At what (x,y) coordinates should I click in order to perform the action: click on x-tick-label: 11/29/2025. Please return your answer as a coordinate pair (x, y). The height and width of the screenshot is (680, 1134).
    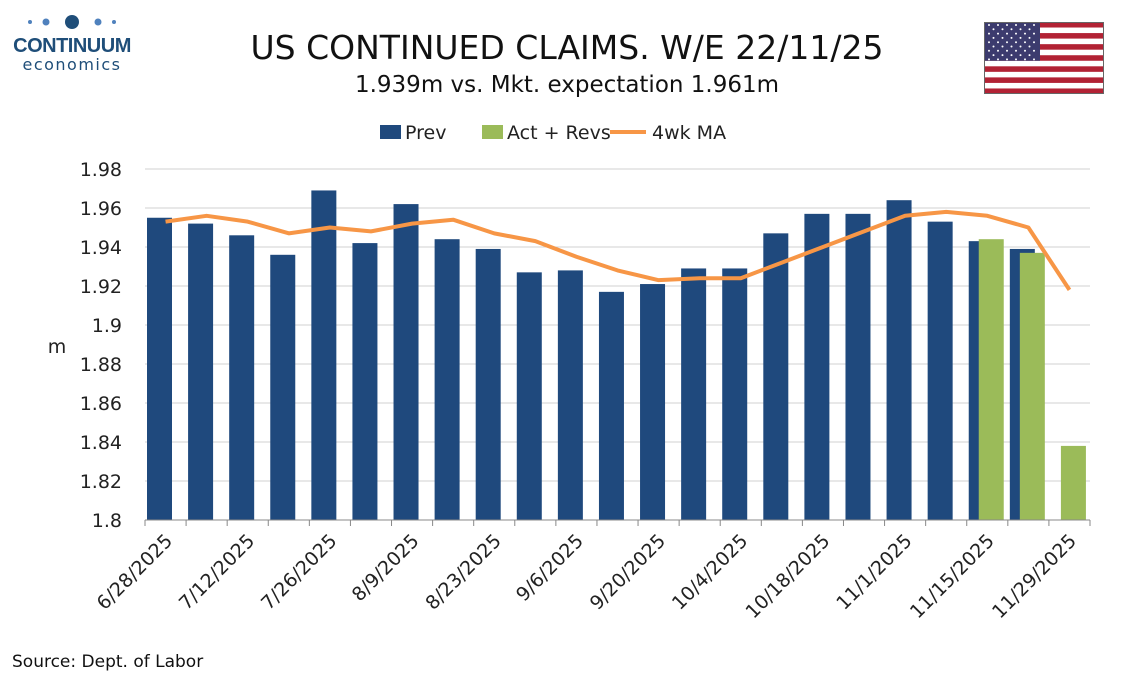
    Looking at the image, I should click on (1034, 576).